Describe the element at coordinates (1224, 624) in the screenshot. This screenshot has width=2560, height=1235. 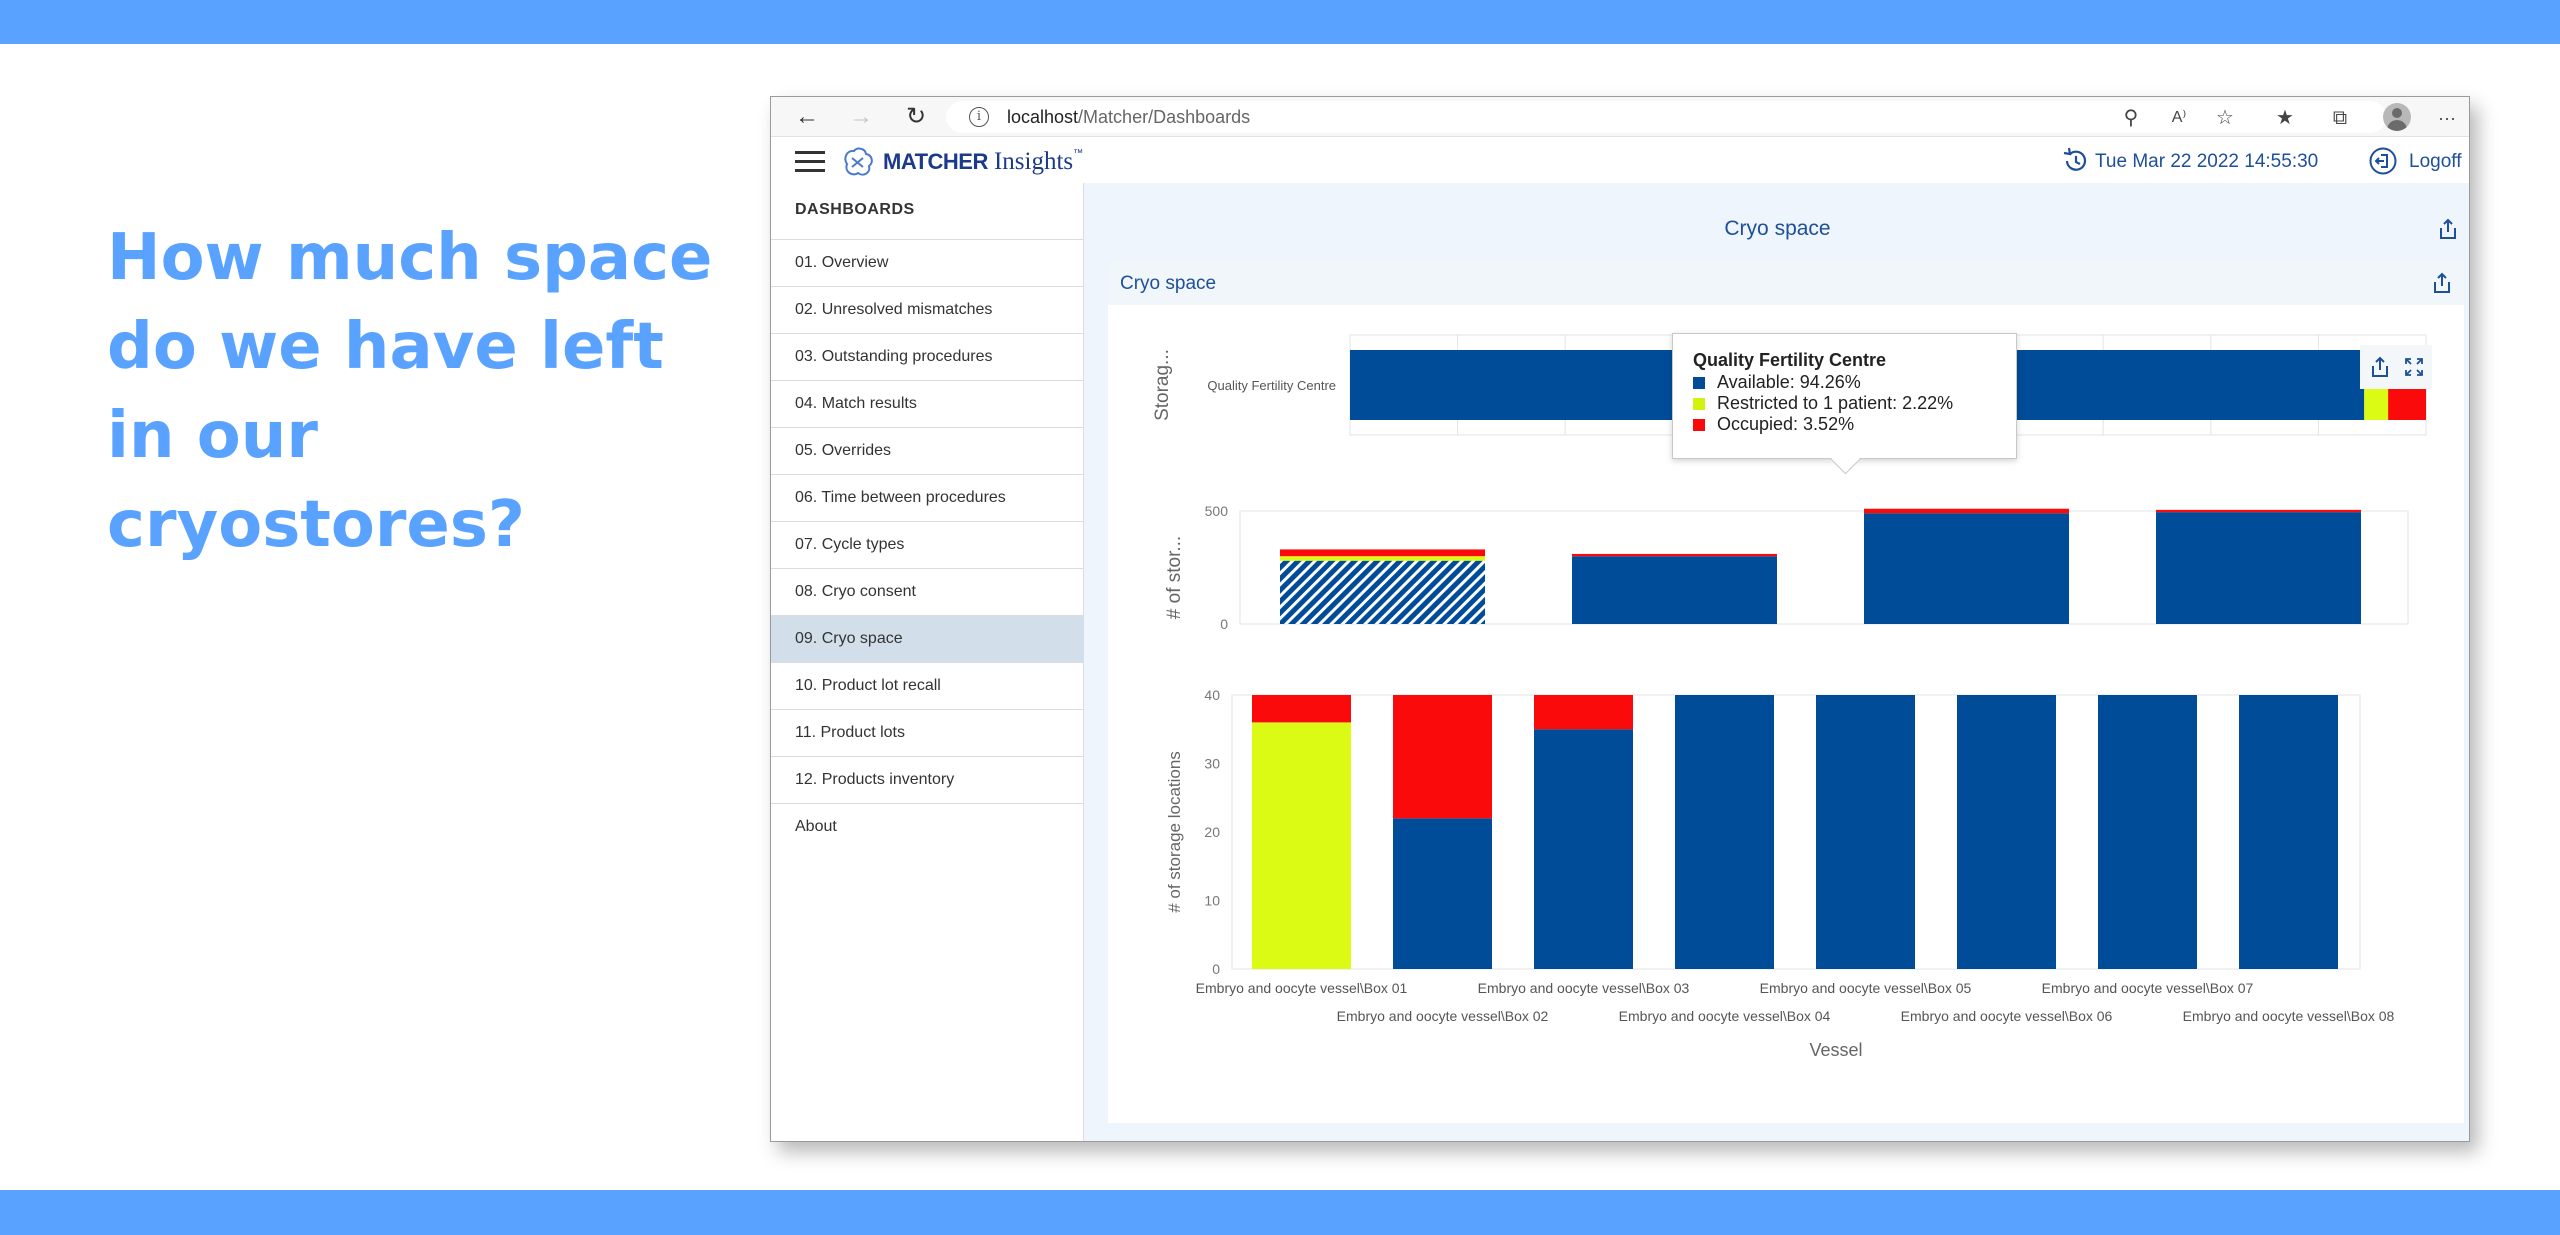
I see `chart2-y-tick-label: 0` at that location.